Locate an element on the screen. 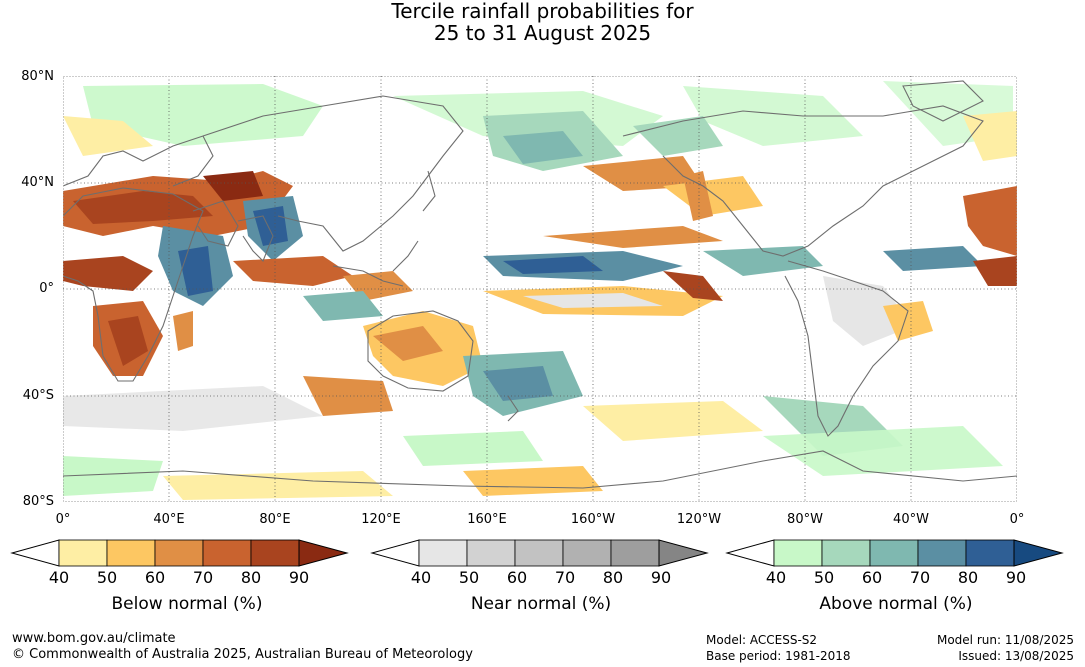 This screenshot has width=1085, height=667. footer-base-period: Base period: 1981-2018 is located at coordinates (778, 656).